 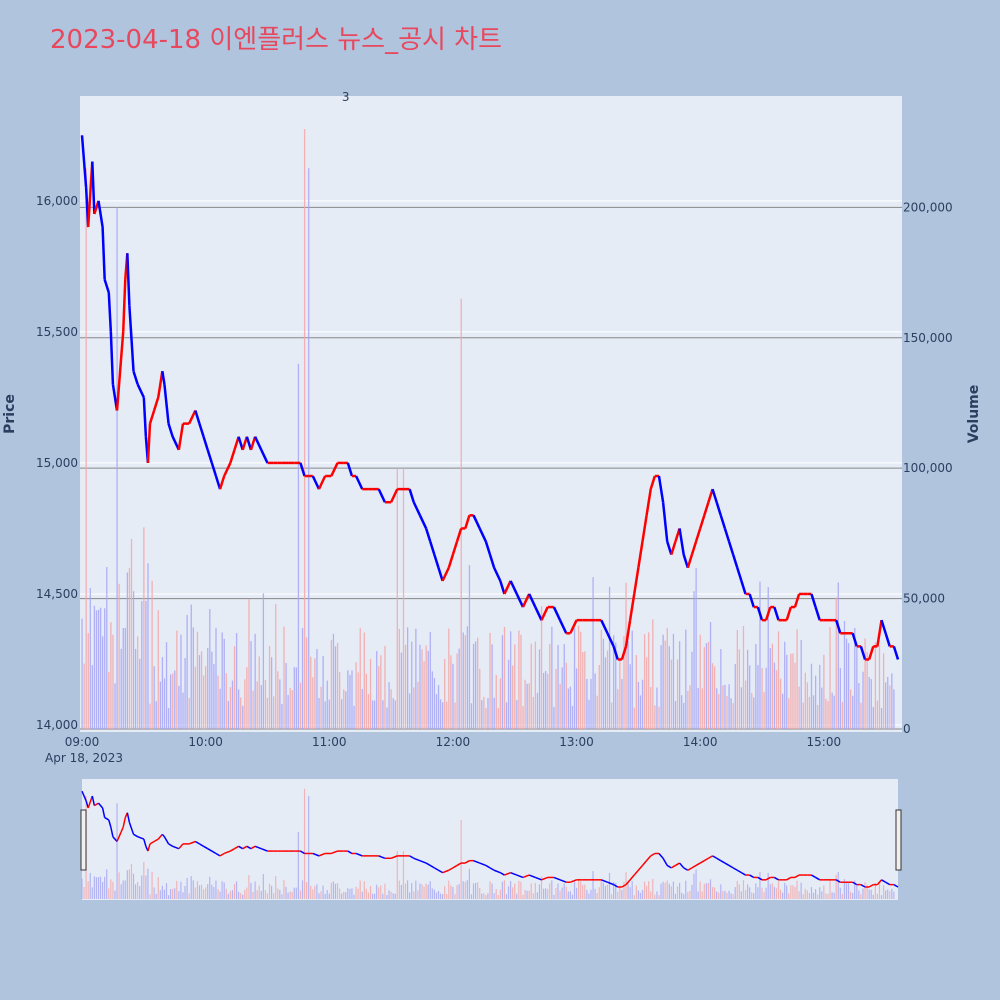 I want to click on range-slider-right-handle, so click(x=898, y=840).